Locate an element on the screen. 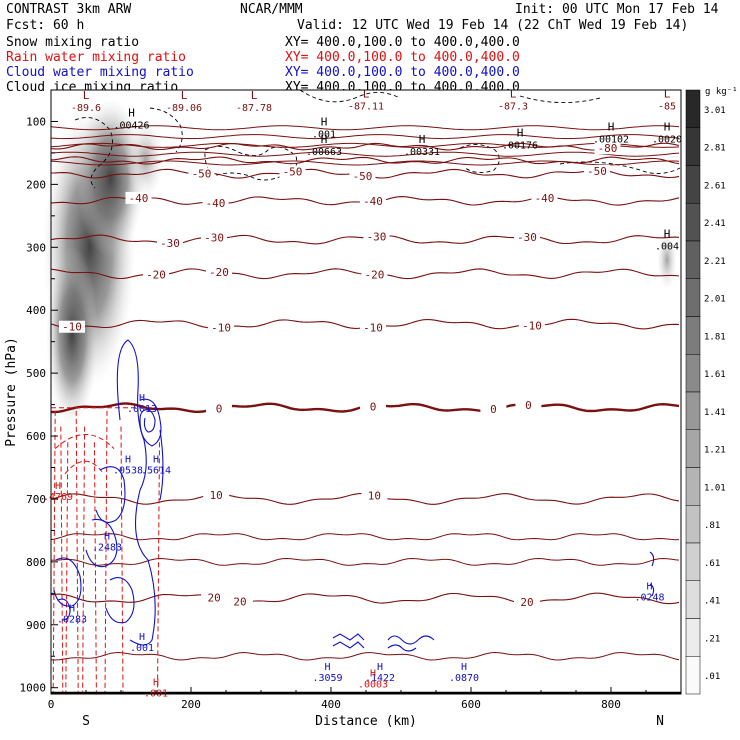 Image resolution: width=740 pixels, height=740 pixels. cloud-marker-6: H is located at coordinates (327, 667).